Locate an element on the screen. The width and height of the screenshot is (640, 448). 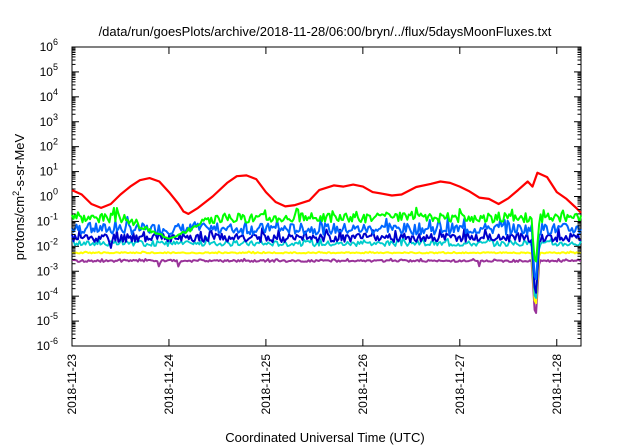
series-line-purple is located at coordinates (327, 285).